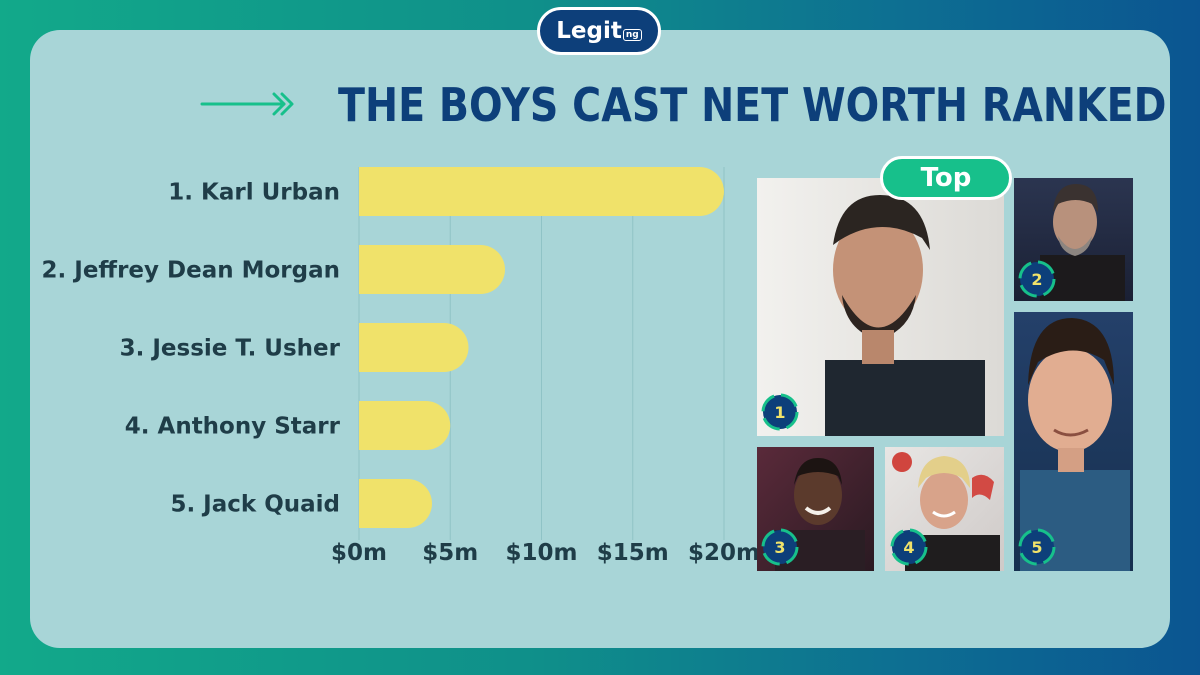 The width and height of the screenshot is (1200, 675). I want to click on rank-badge: 4, so click(909, 547).